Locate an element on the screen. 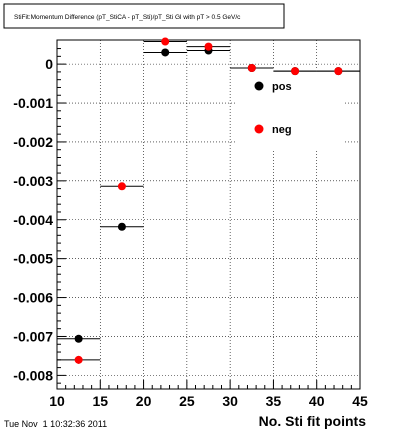 This screenshot has height=433, width=400. y-tick-label: -0.003 is located at coordinates (33, 181).